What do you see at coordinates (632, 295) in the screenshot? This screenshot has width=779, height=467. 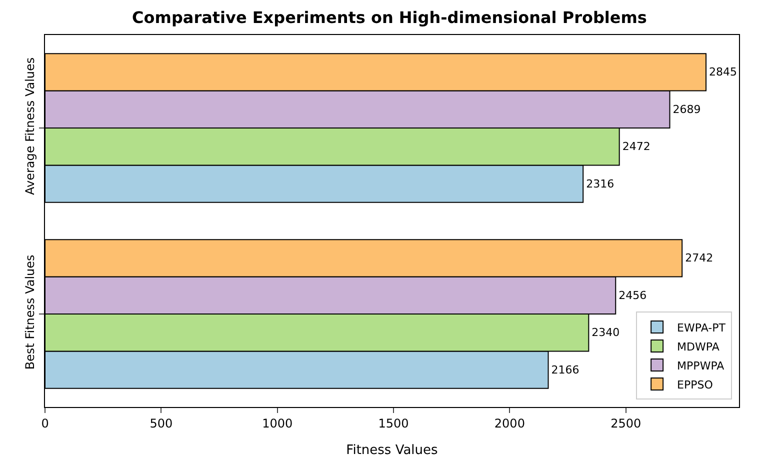 I see `data-label: 2456` at bounding box center [632, 295].